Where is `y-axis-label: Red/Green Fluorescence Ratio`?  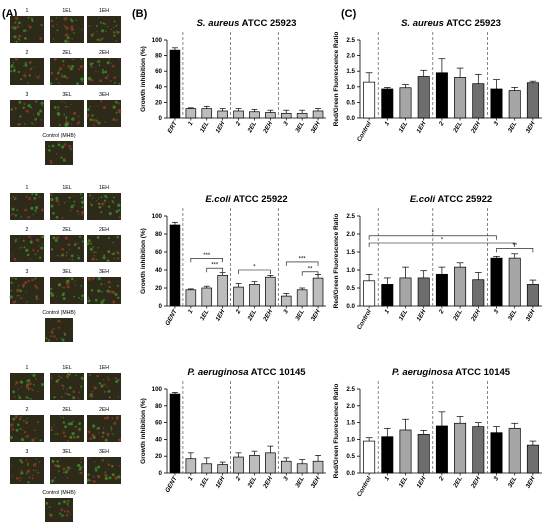
y-axis-label: Red/Green Fluorescence Ratio is located at coordinates (336, 261).